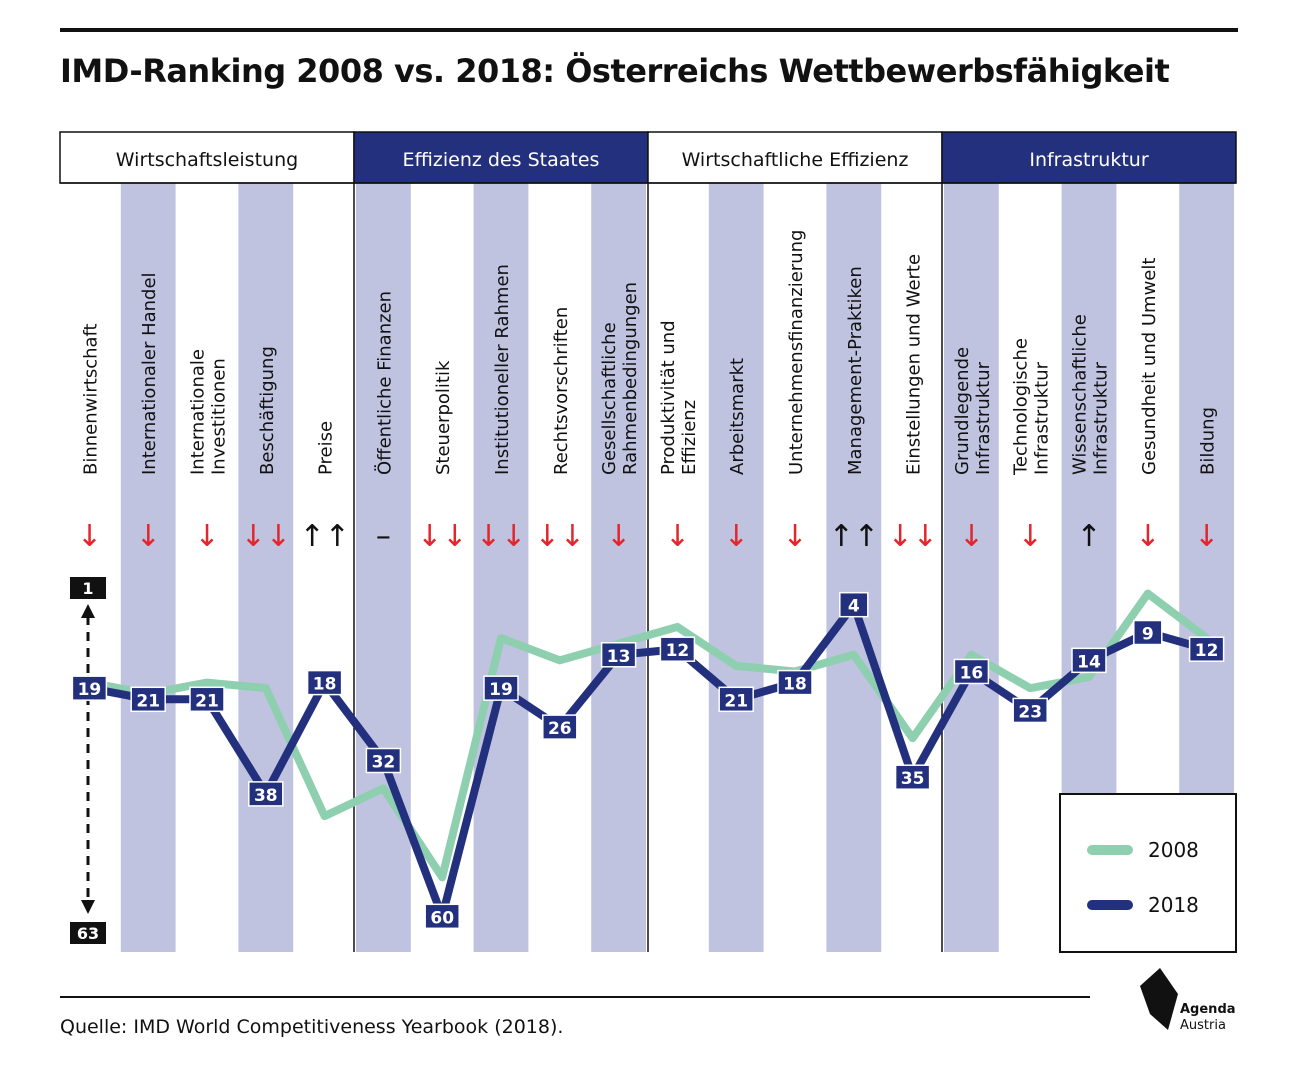  I want to click on category-label: GesellschaftlicheRahmenbedingungen, so click(620, 378).